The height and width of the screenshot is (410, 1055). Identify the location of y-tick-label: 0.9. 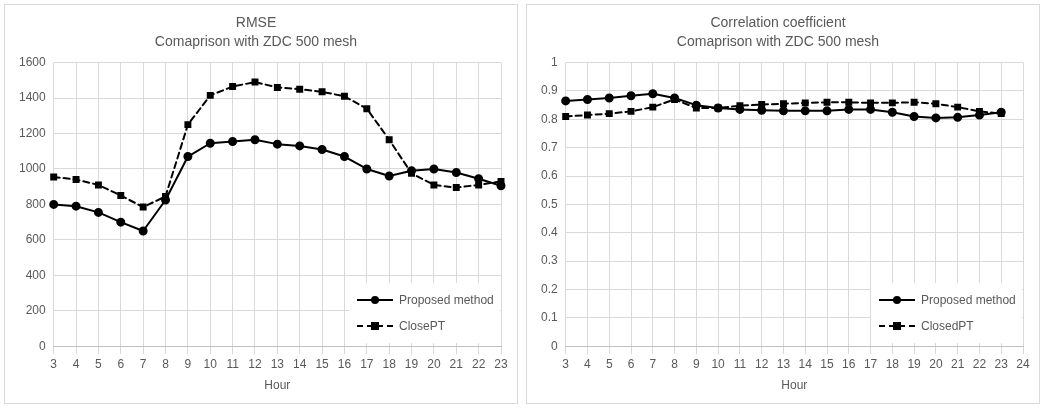
(549, 90).